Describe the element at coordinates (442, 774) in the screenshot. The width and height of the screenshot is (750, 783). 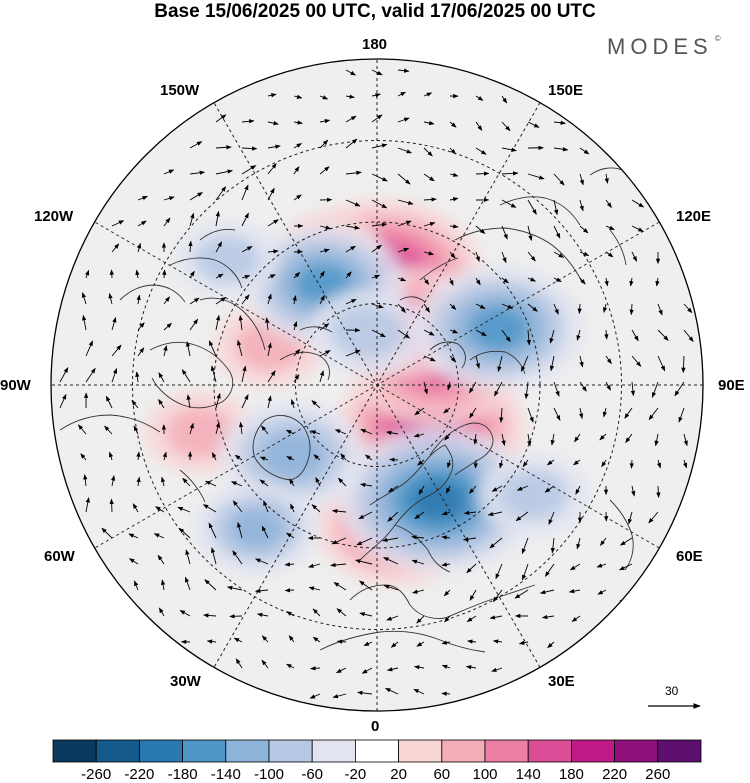
I see `colorbar-tick-label: 60` at that location.